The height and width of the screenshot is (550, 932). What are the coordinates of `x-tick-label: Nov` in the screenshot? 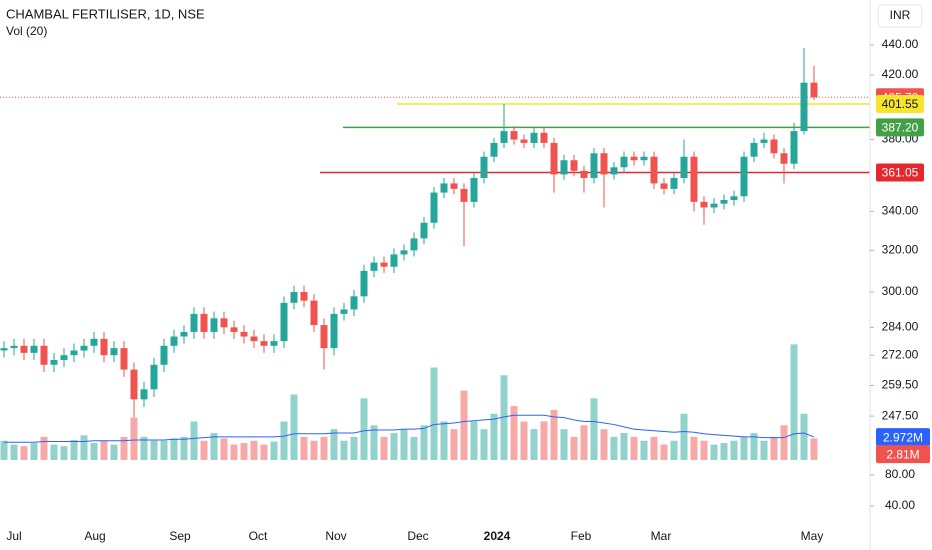 It's located at (335, 536).